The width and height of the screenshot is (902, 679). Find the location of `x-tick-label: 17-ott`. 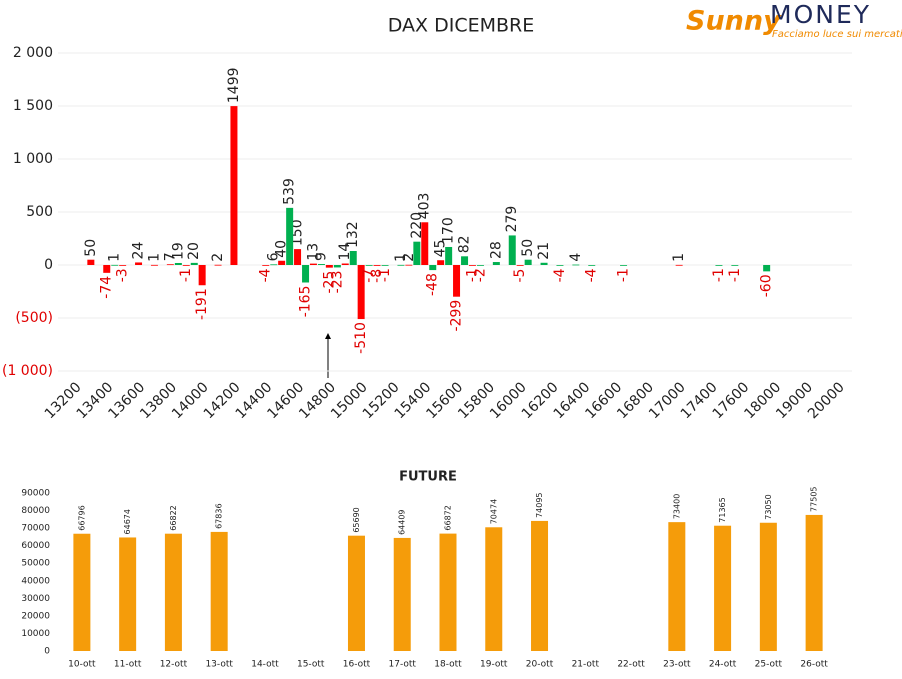

x-tick-label: 17-ott is located at coordinates (403, 665).